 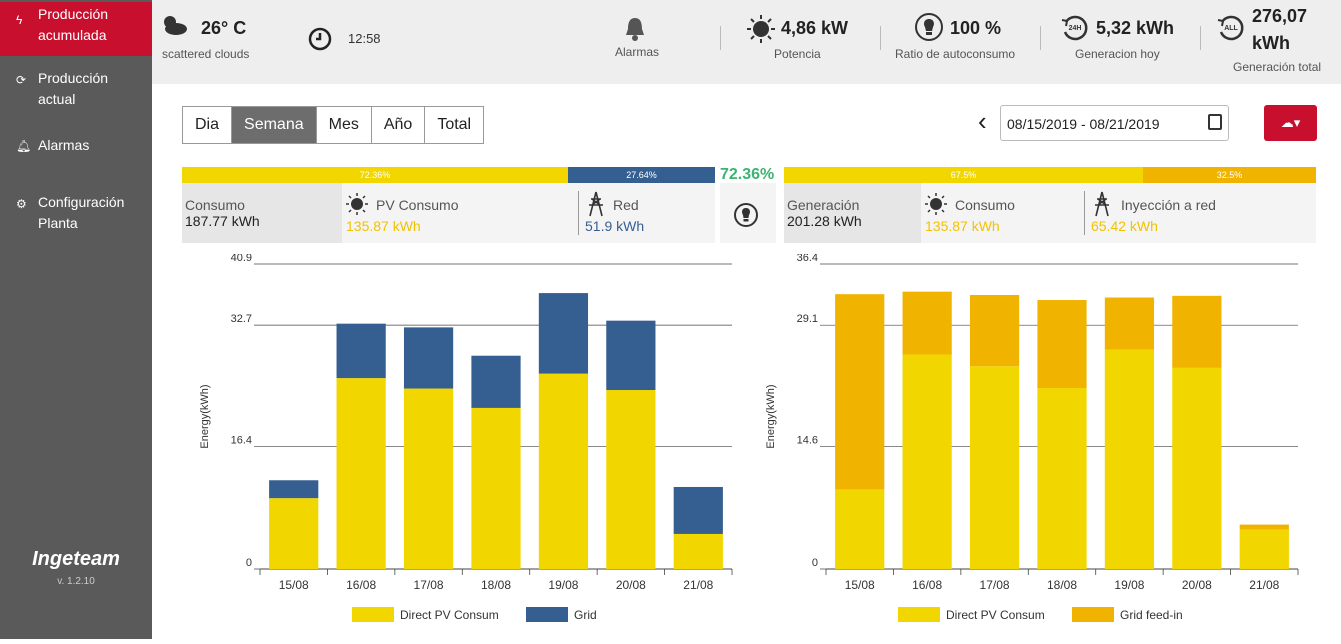 What do you see at coordinates (963, 175) in the screenshot?
I see `consumo-percent-bar: 67.5%` at bounding box center [963, 175].